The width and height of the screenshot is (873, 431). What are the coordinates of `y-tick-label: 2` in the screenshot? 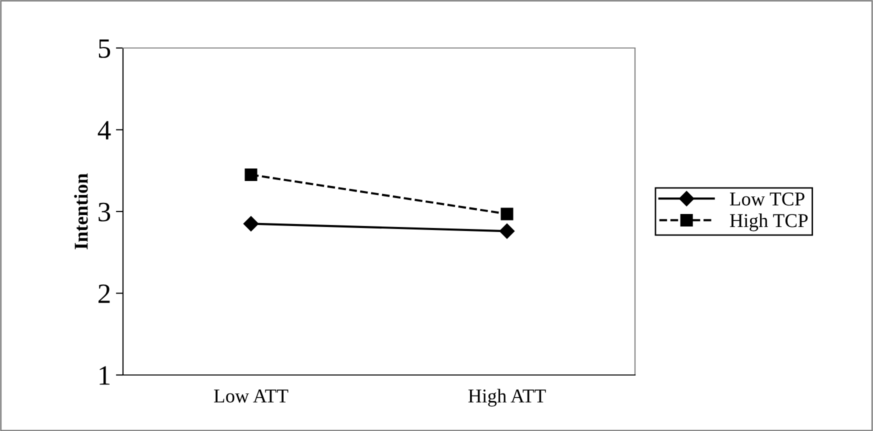 It's located at (104, 293).